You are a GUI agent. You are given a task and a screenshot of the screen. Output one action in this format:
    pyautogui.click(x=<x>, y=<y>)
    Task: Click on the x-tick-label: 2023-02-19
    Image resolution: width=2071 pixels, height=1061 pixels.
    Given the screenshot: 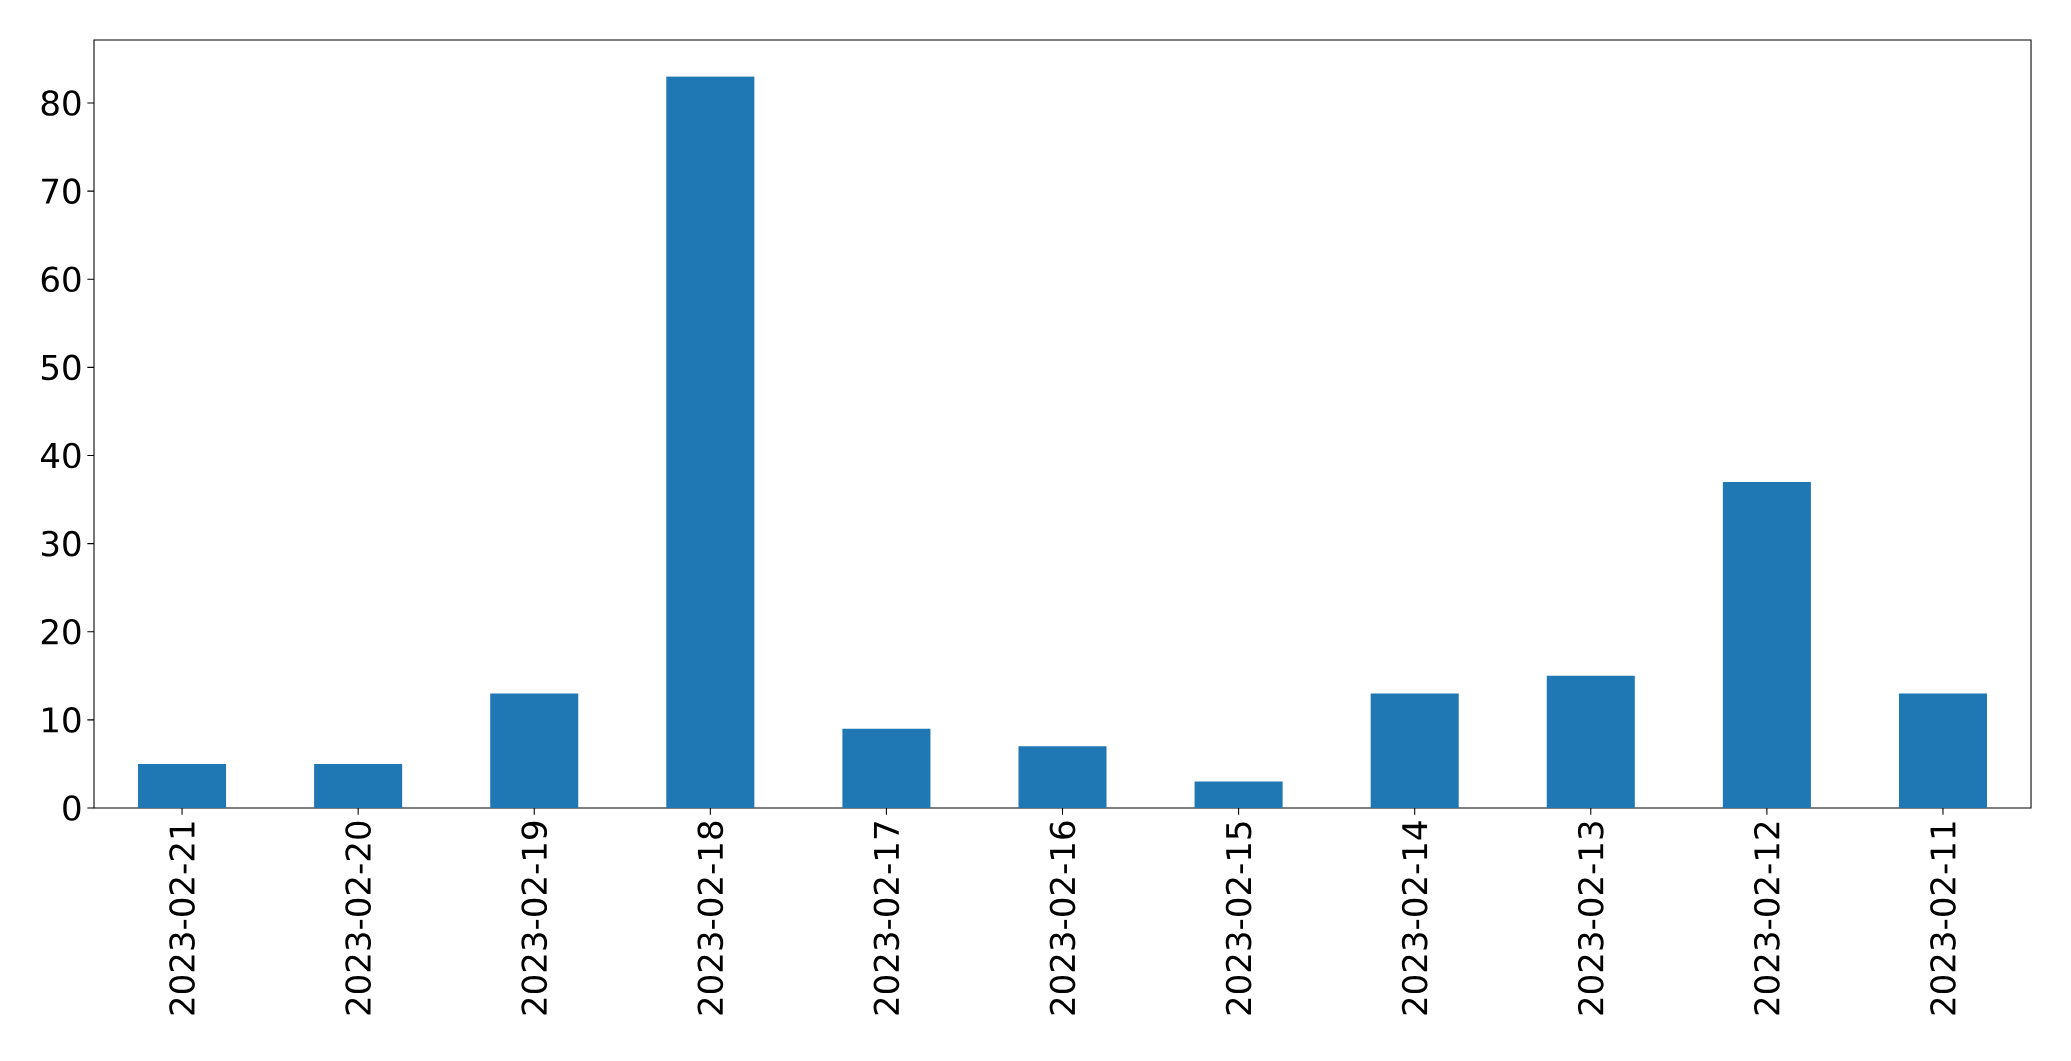 What is the action you would take?
    pyautogui.click(x=534, y=918)
    